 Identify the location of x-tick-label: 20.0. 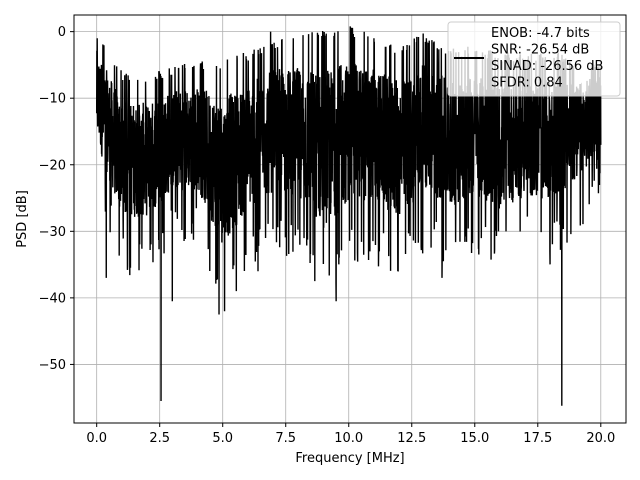
(600, 438).